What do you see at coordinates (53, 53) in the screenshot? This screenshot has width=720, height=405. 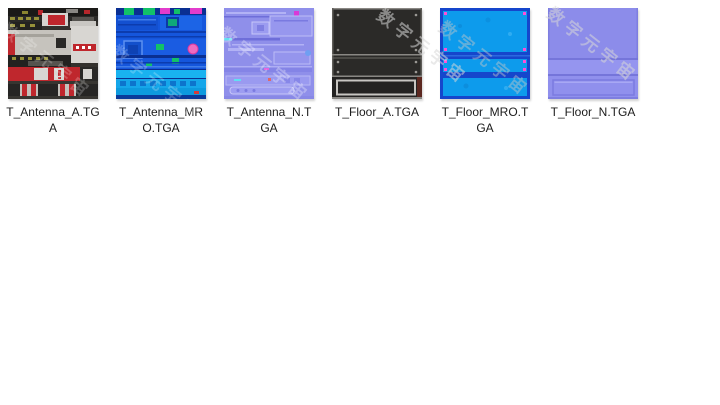 I see `texture-thumbnail-t-antenna-a-icon` at bounding box center [53, 53].